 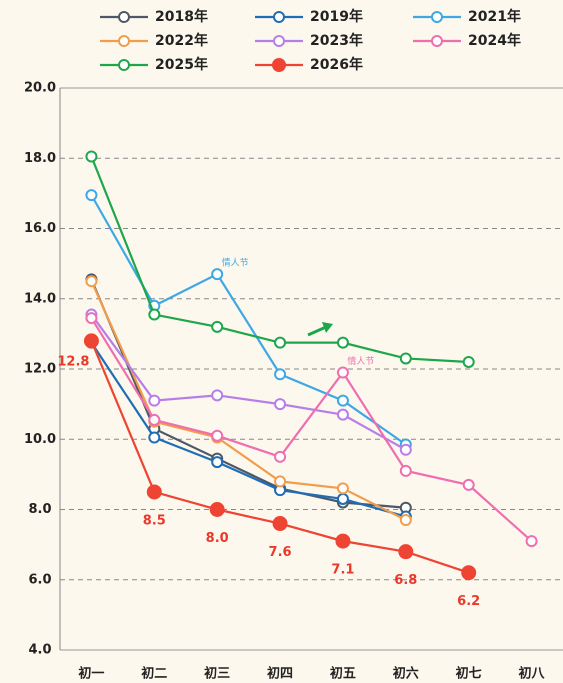 What do you see at coordinates (342, 570) in the screenshot?
I see `data-label: 7.1` at bounding box center [342, 570].